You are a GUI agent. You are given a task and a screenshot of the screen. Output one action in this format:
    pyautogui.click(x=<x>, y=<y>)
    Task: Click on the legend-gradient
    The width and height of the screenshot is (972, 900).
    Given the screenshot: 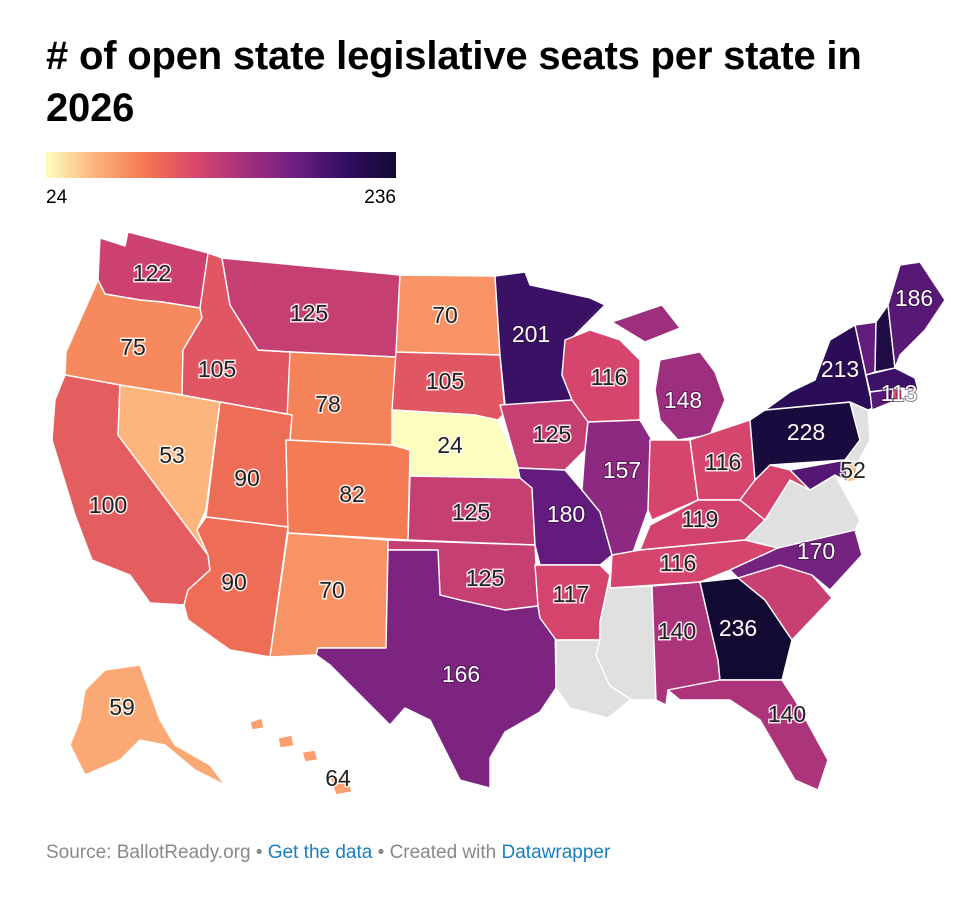 What is the action you would take?
    pyautogui.click(x=221, y=165)
    